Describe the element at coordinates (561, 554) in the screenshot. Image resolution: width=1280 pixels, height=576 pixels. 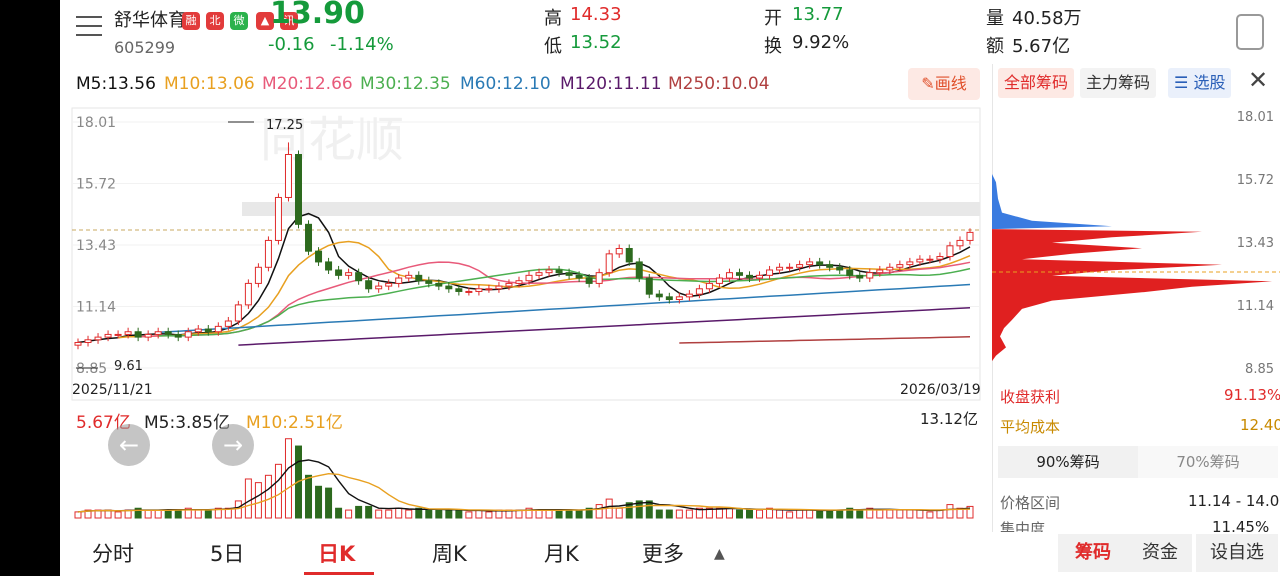
I see `tab-monthly-k: 月K` at that location.